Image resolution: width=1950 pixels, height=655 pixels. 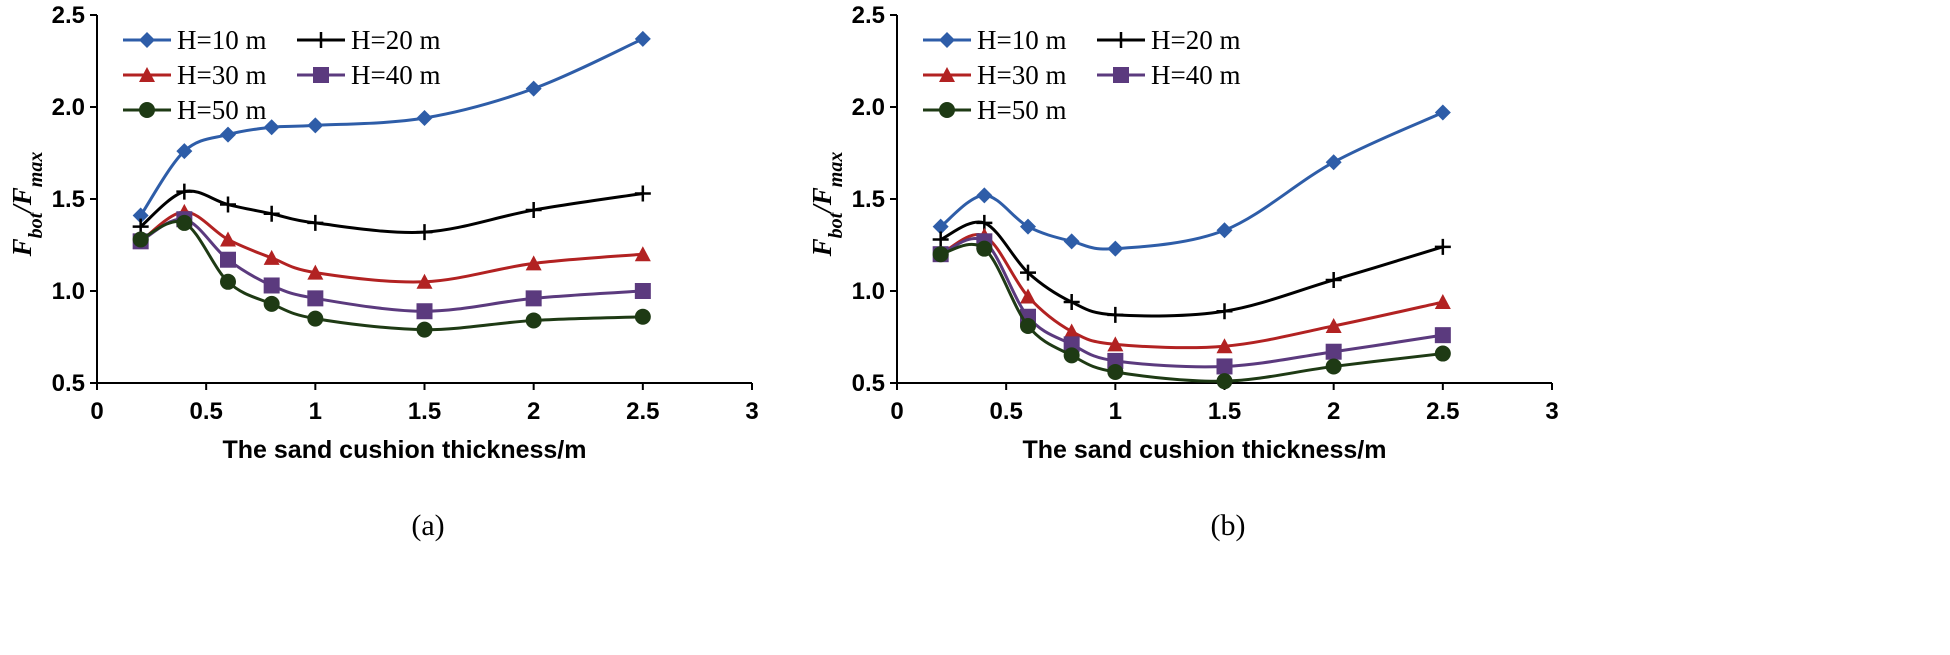 I want to click on y-tick-label: 1.5, so click(x=68, y=199).